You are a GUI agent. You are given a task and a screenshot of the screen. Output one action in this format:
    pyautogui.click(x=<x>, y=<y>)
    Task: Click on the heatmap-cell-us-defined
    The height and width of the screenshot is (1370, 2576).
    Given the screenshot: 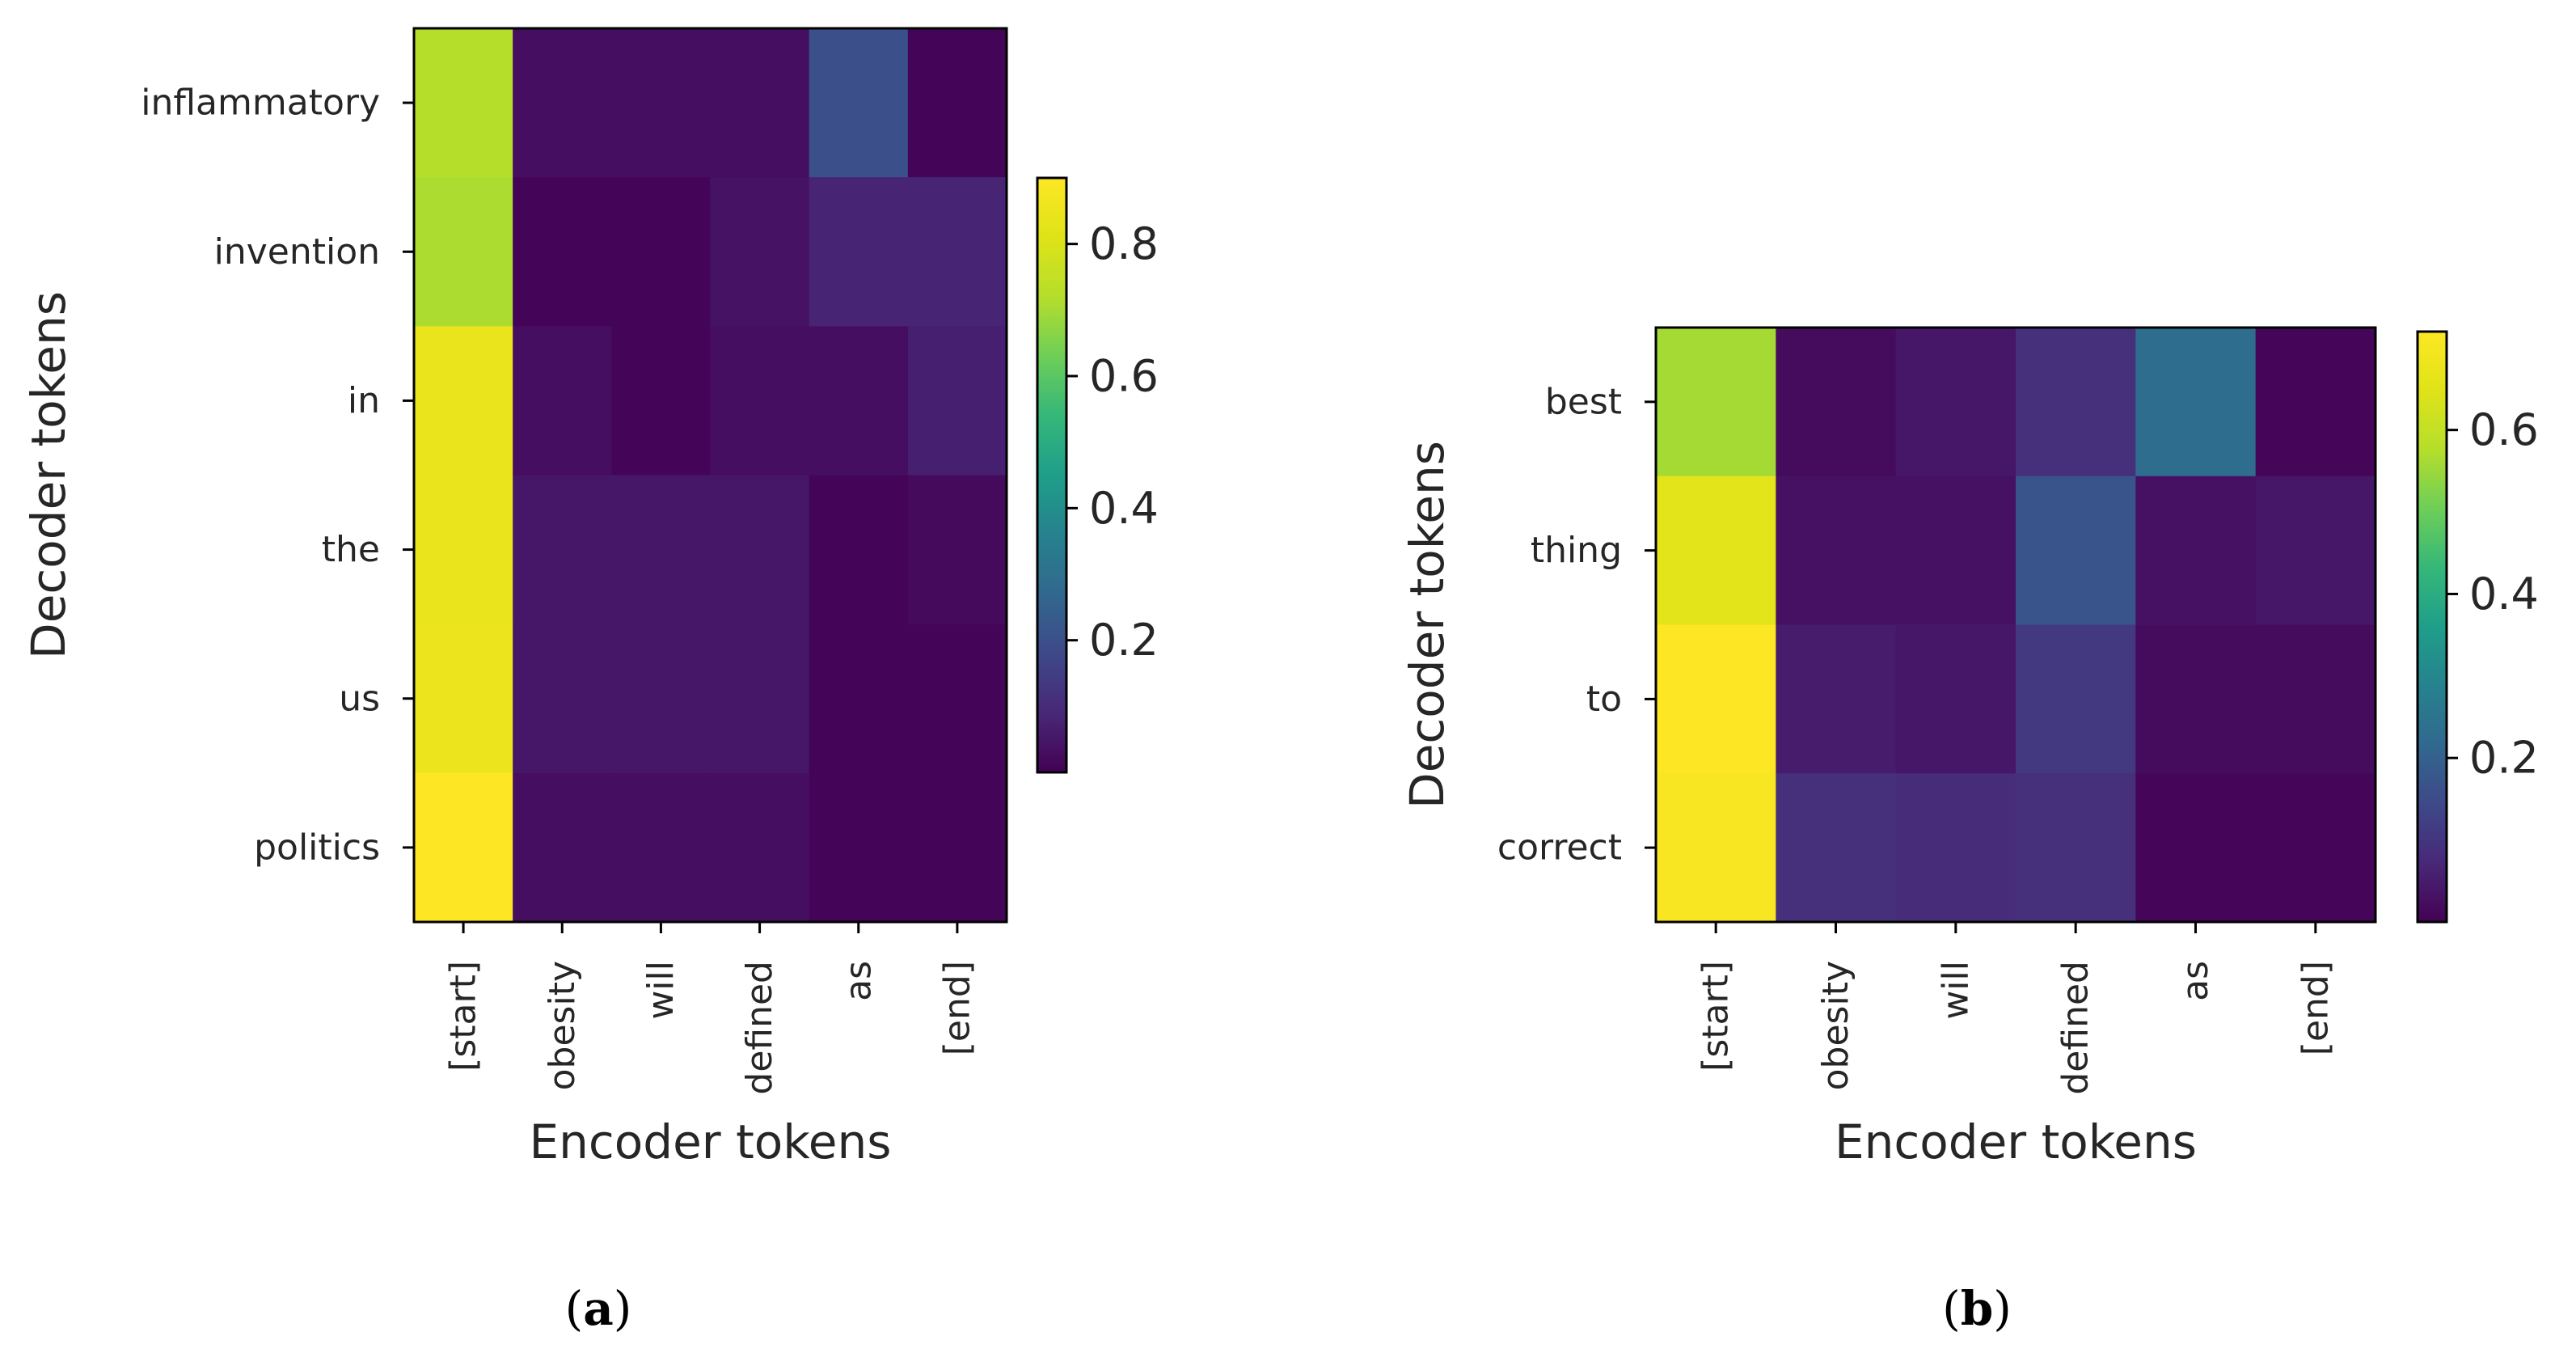 What is the action you would take?
    pyautogui.click(x=760, y=699)
    